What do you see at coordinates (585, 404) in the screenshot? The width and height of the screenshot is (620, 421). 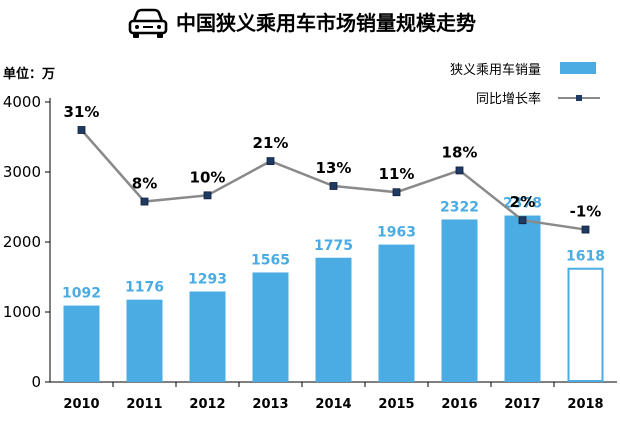 I see `x-tick-label: 2018` at bounding box center [585, 404].